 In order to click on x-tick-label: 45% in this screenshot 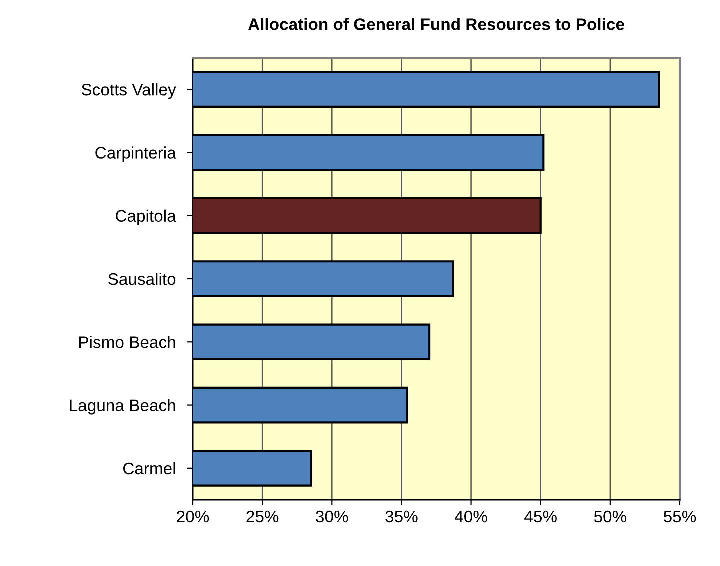, I will do `click(540, 516)`.